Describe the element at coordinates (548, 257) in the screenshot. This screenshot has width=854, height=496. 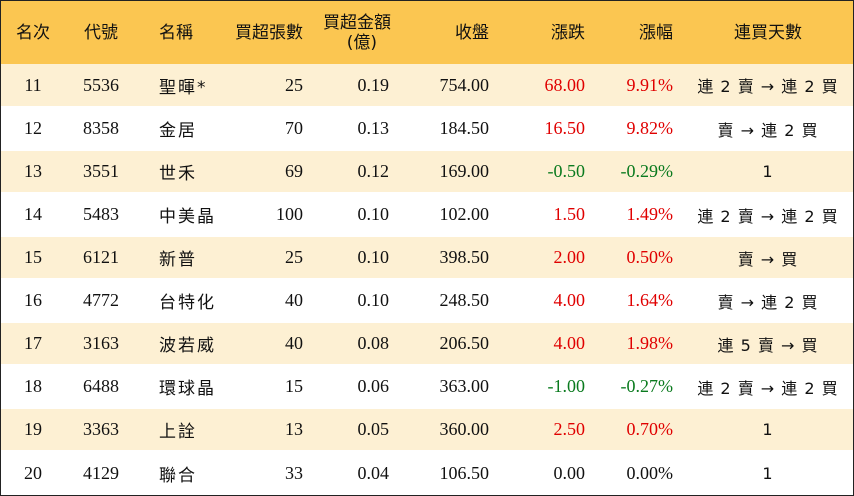
I see `cell-change: 2.00` at that location.